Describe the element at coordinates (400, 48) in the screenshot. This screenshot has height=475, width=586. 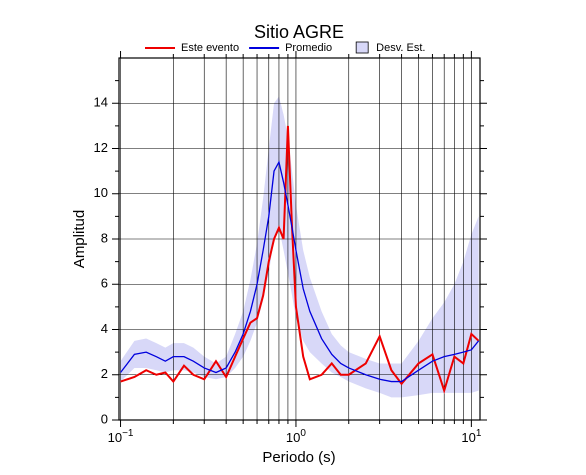
I see `legend-label: Desv. Est.` at that location.